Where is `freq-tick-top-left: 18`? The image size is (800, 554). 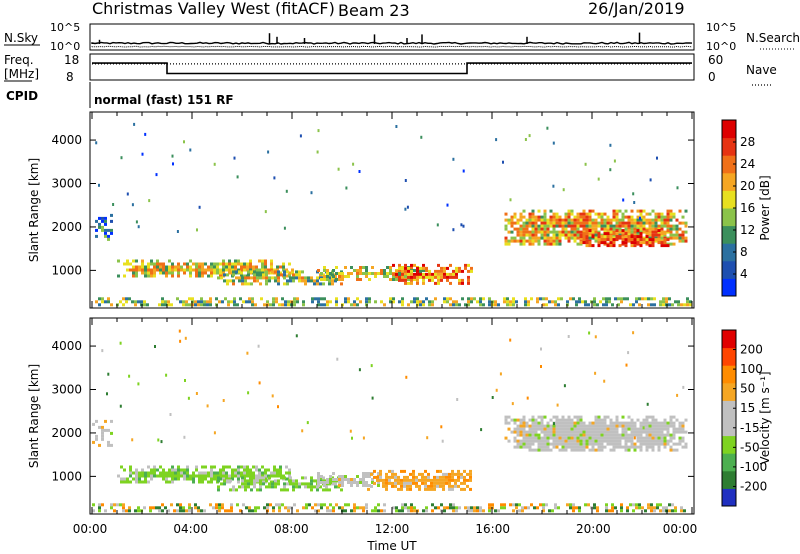 freq-tick-top-left: 18 is located at coordinates (71, 60).